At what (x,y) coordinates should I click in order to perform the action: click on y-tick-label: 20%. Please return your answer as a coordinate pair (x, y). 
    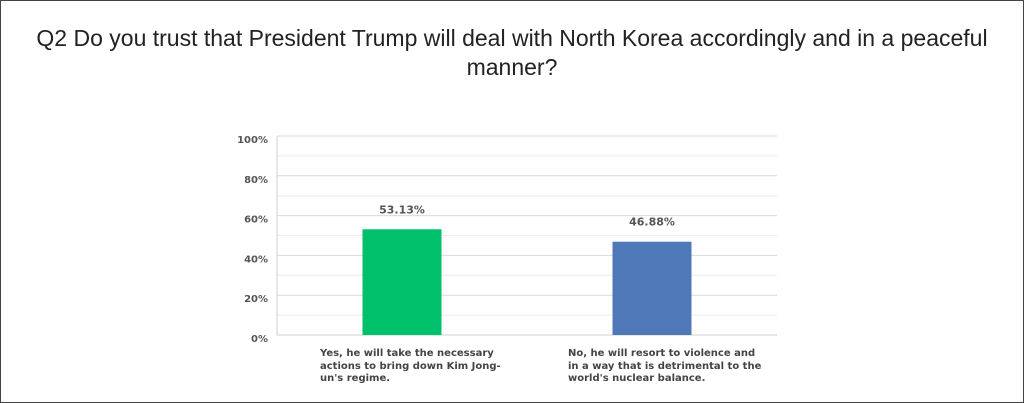
    Looking at the image, I should click on (256, 299).